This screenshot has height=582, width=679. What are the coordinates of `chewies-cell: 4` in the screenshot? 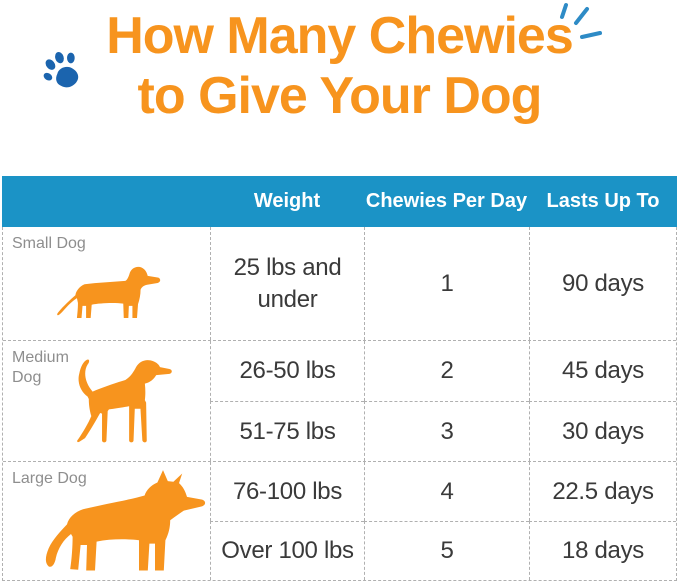 It's located at (446, 491).